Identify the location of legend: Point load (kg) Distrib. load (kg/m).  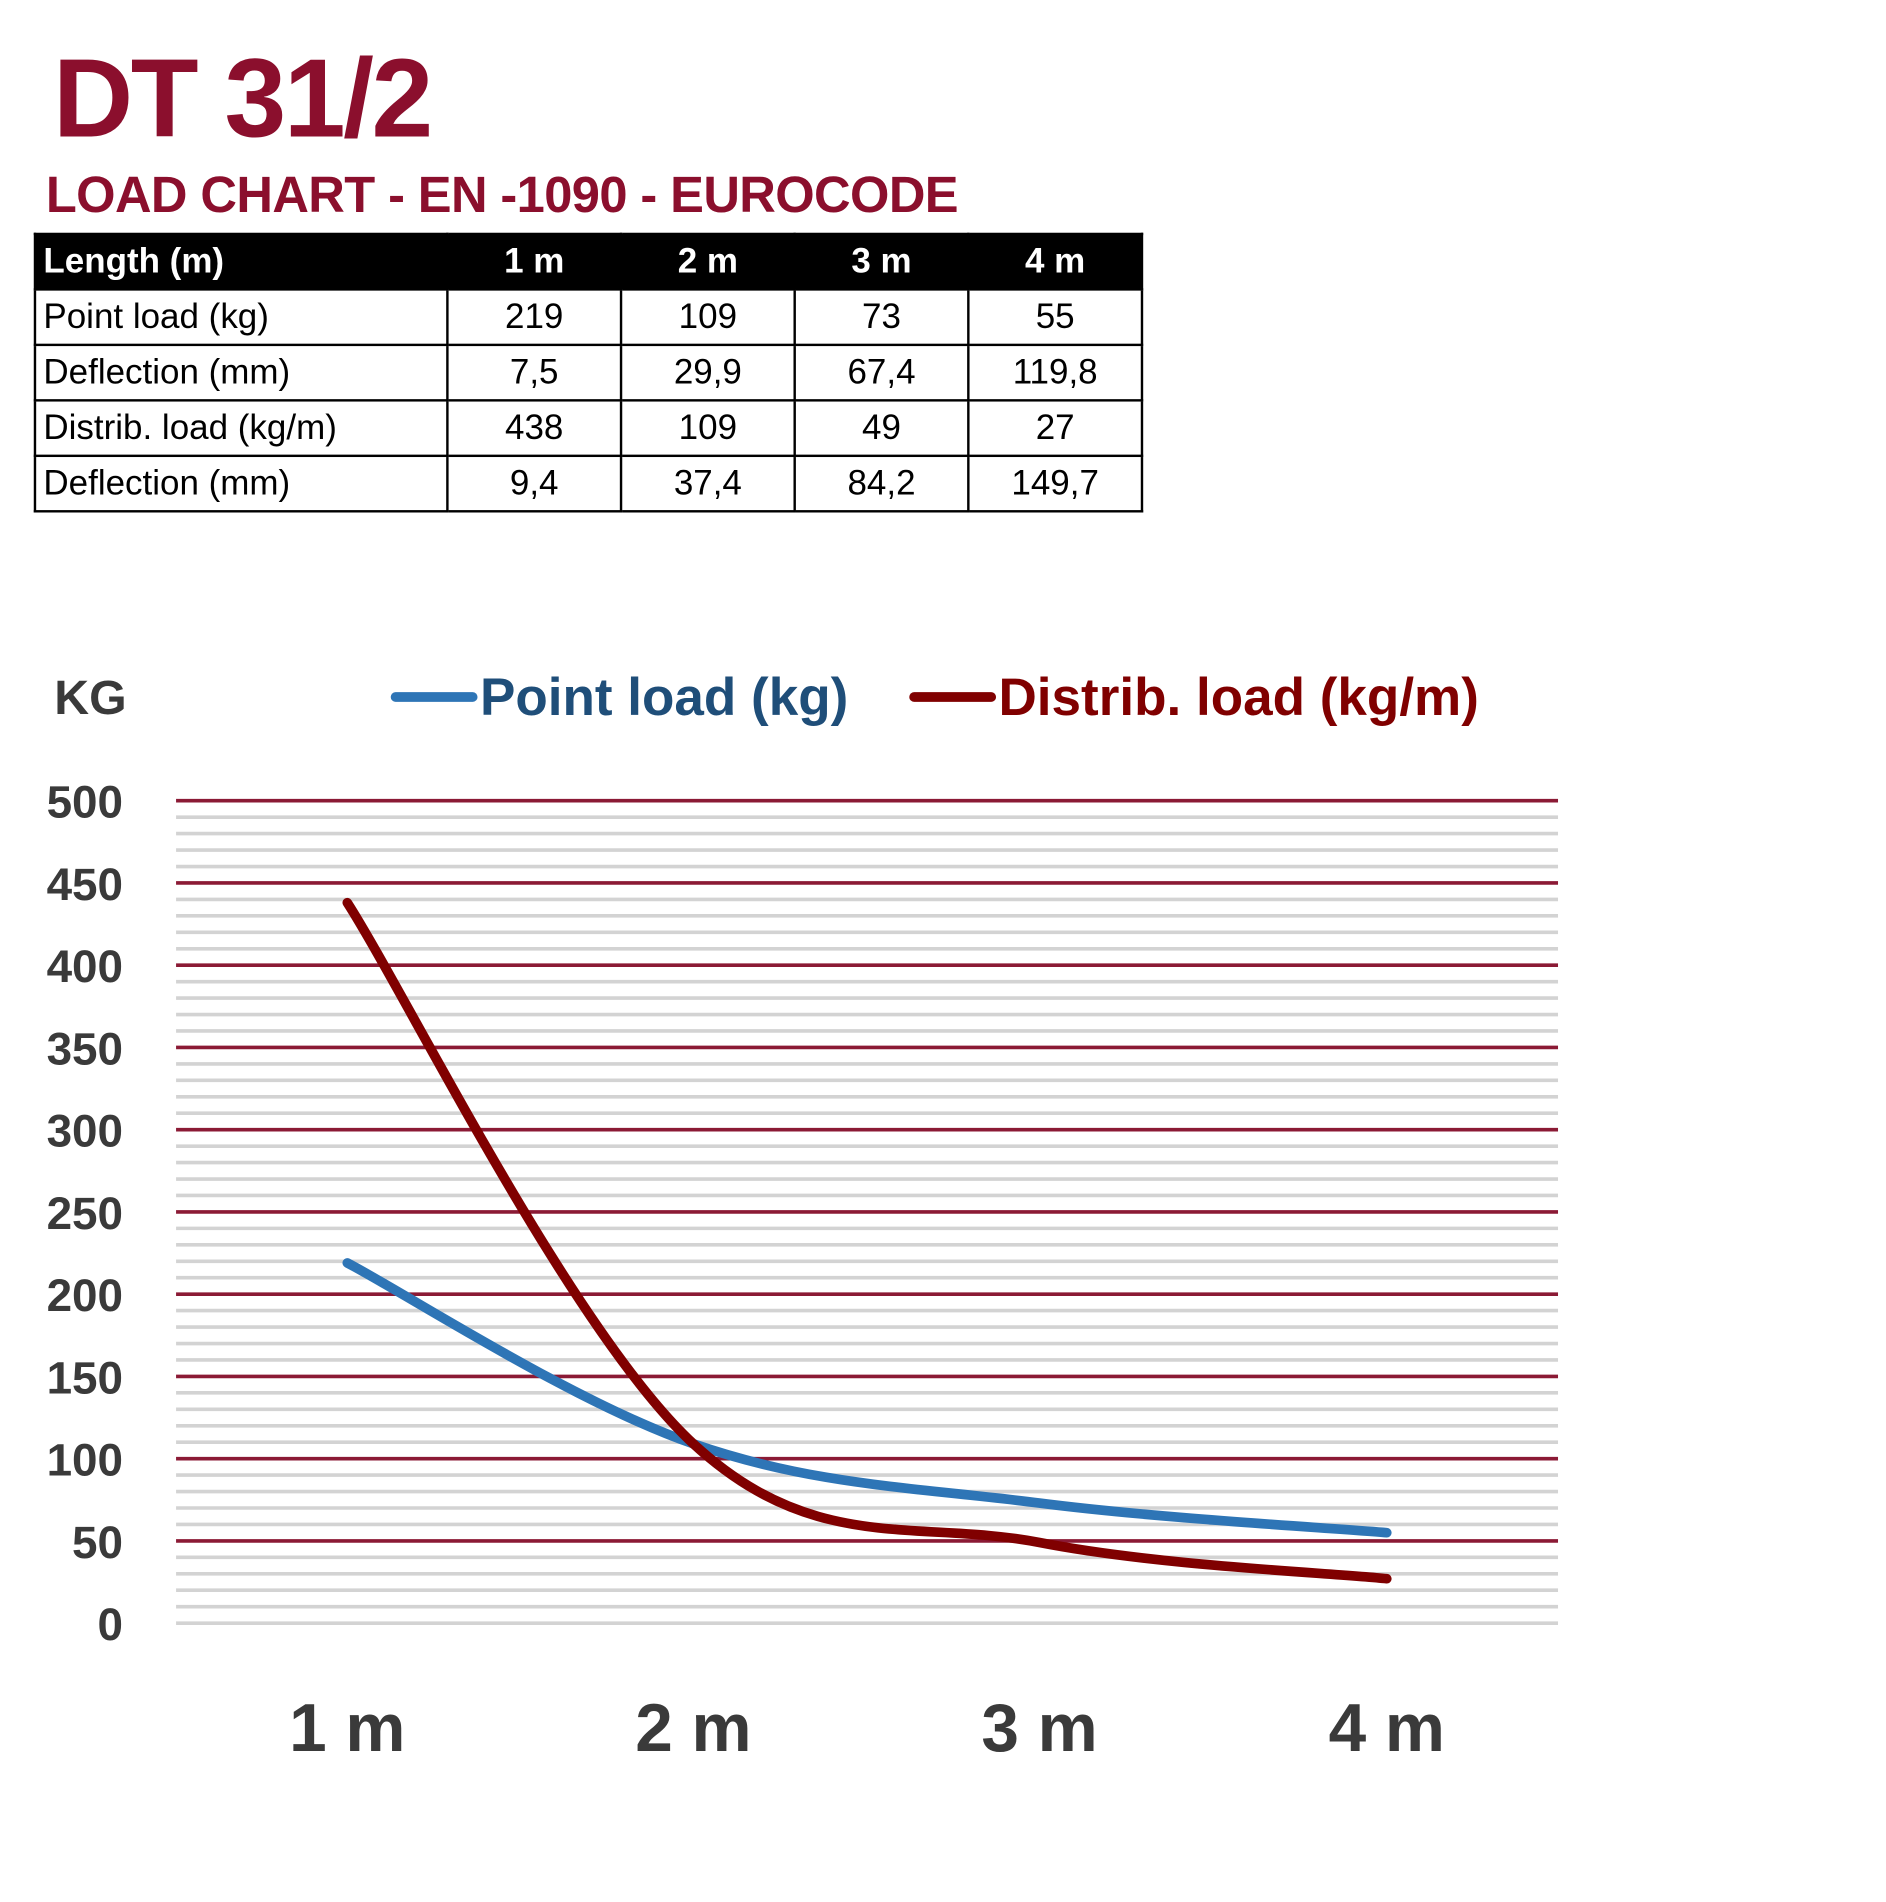
(934, 697).